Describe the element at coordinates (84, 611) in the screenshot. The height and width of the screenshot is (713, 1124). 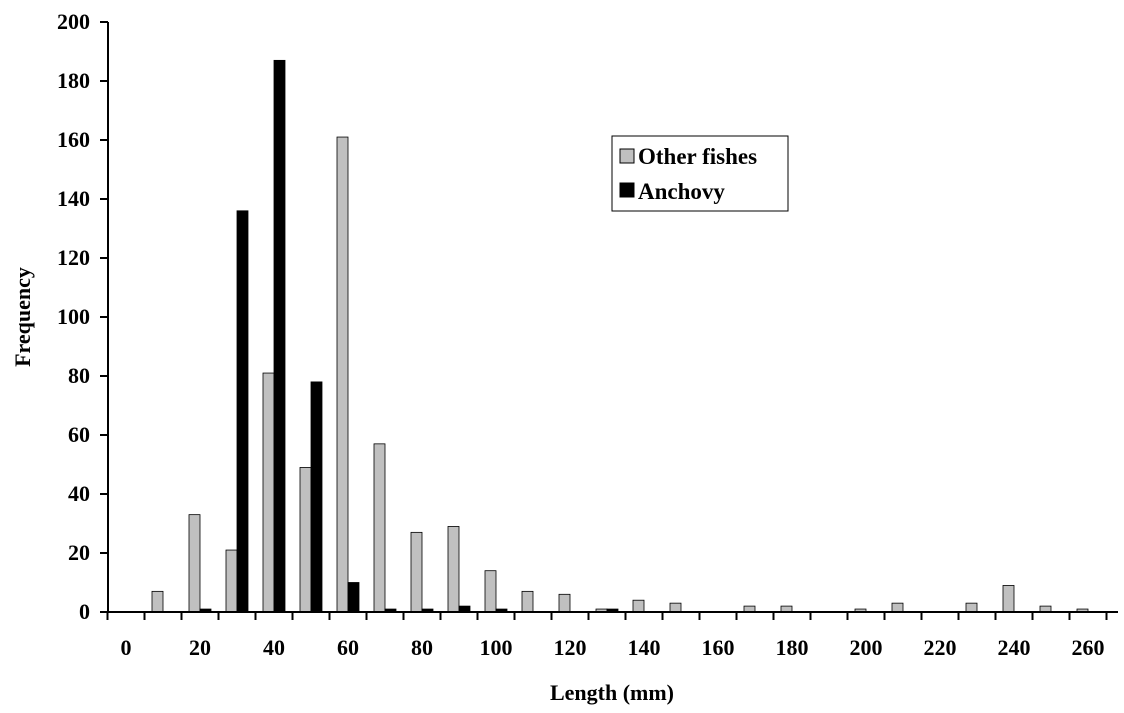
I see `y-tick-label-0: 0` at that location.